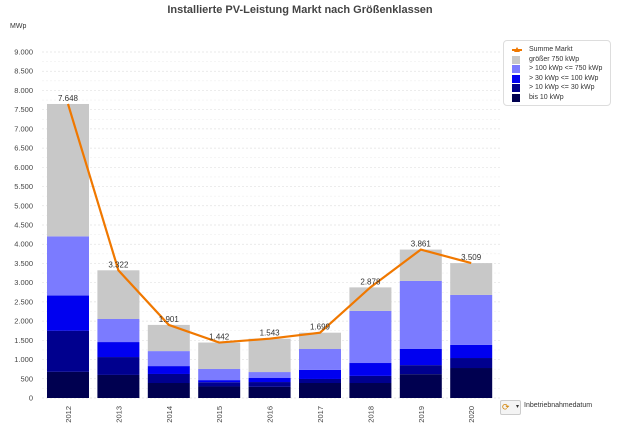  I want to click on y-tick-label: 5.000, so click(23, 205).